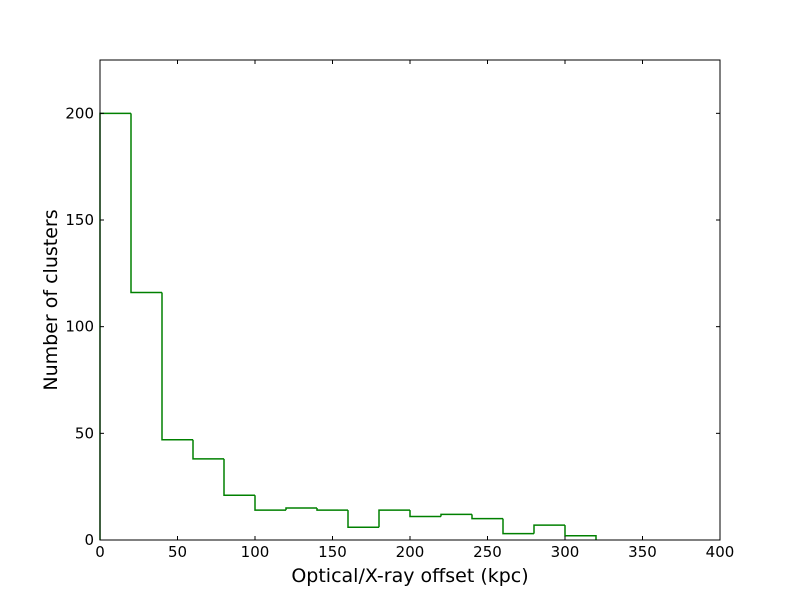 This screenshot has width=800, height=600. Describe the element at coordinates (255, 552) in the screenshot. I see `x-tick-label: 100` at that location.